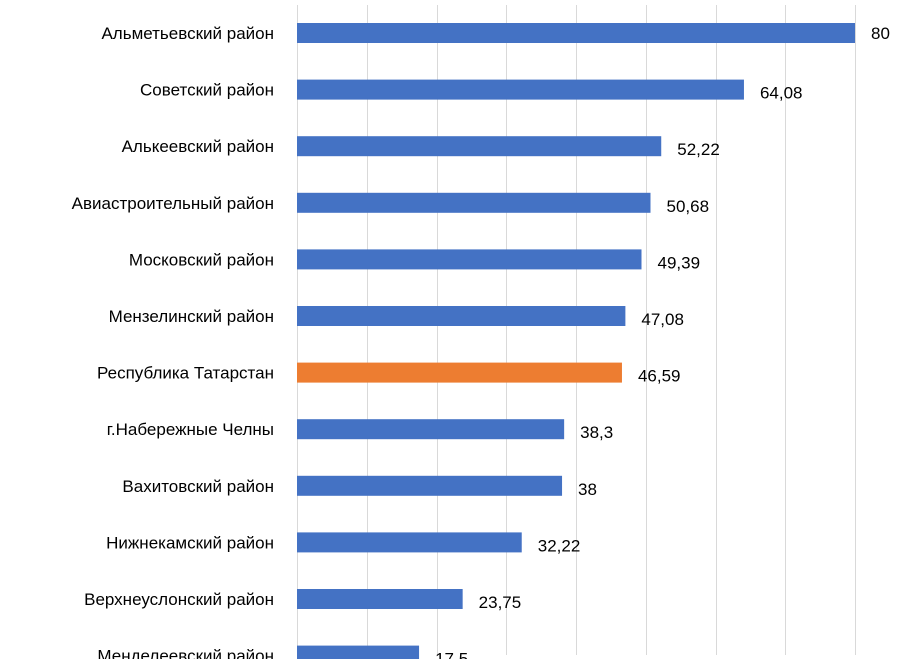 This screenshot has width=898, height=659. What do you see at coordinates (190, 542) in the screenshot?
I see `category-label: Нижнекамский район` at bounding box center [190, 542].